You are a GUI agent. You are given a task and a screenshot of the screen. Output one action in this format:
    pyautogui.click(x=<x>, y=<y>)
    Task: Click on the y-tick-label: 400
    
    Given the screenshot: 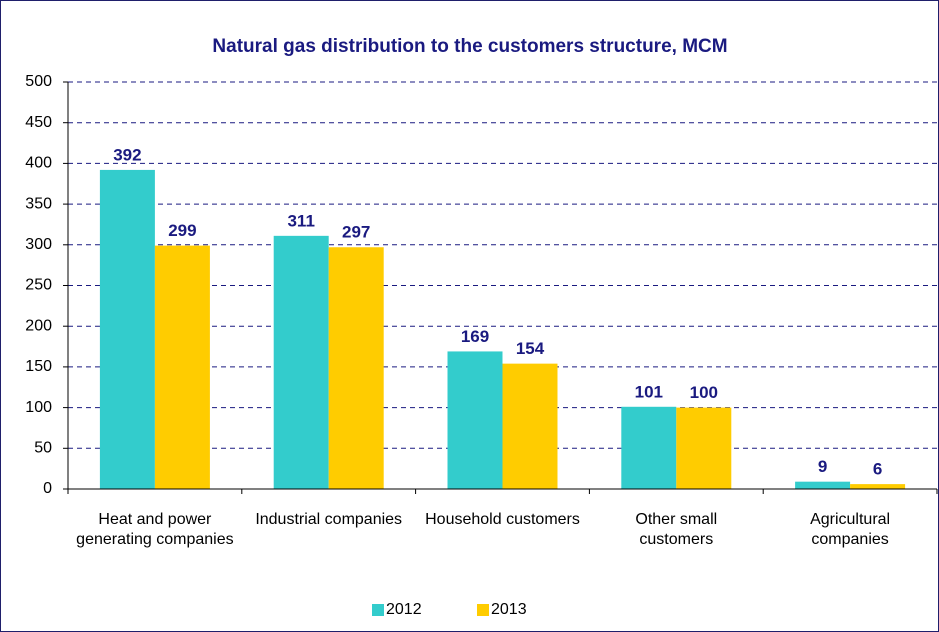 What is the action you would take?
    pyautogui.click(x=38, y=163)
    